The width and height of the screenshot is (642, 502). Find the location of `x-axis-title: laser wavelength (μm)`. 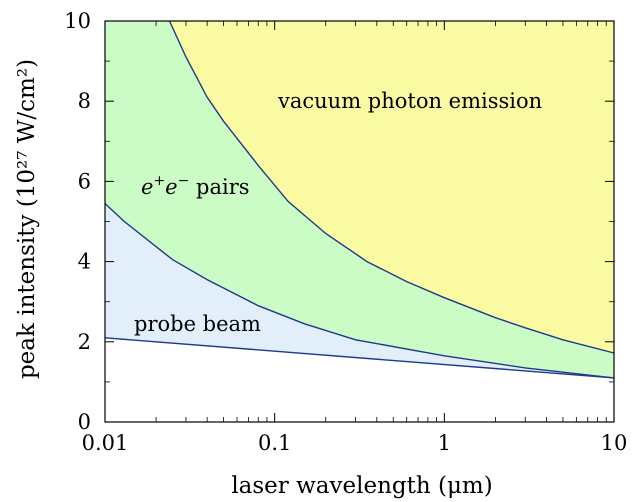

x-axis-title: laser wavelength (μm) is located at coordinates (361, 486).